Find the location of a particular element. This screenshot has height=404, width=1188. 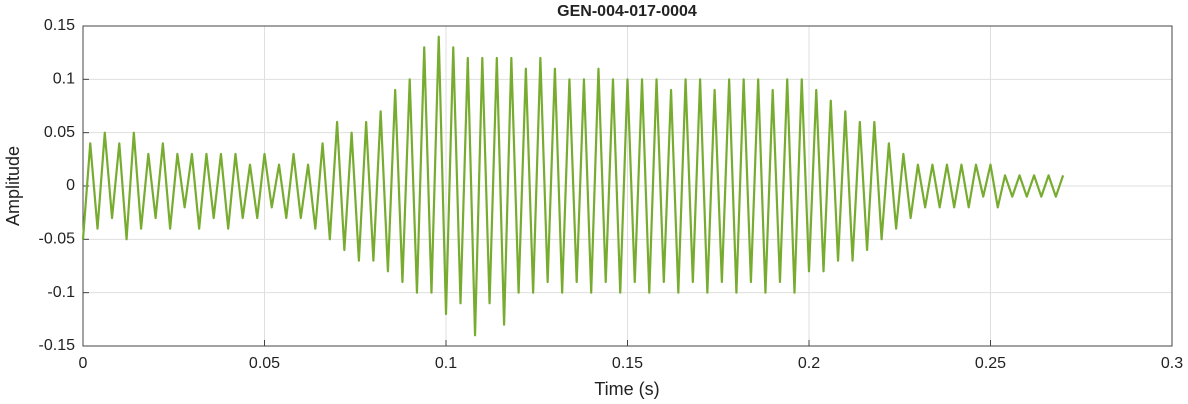

y-tick-label: -0.1 is located at coordinates (61, 292).